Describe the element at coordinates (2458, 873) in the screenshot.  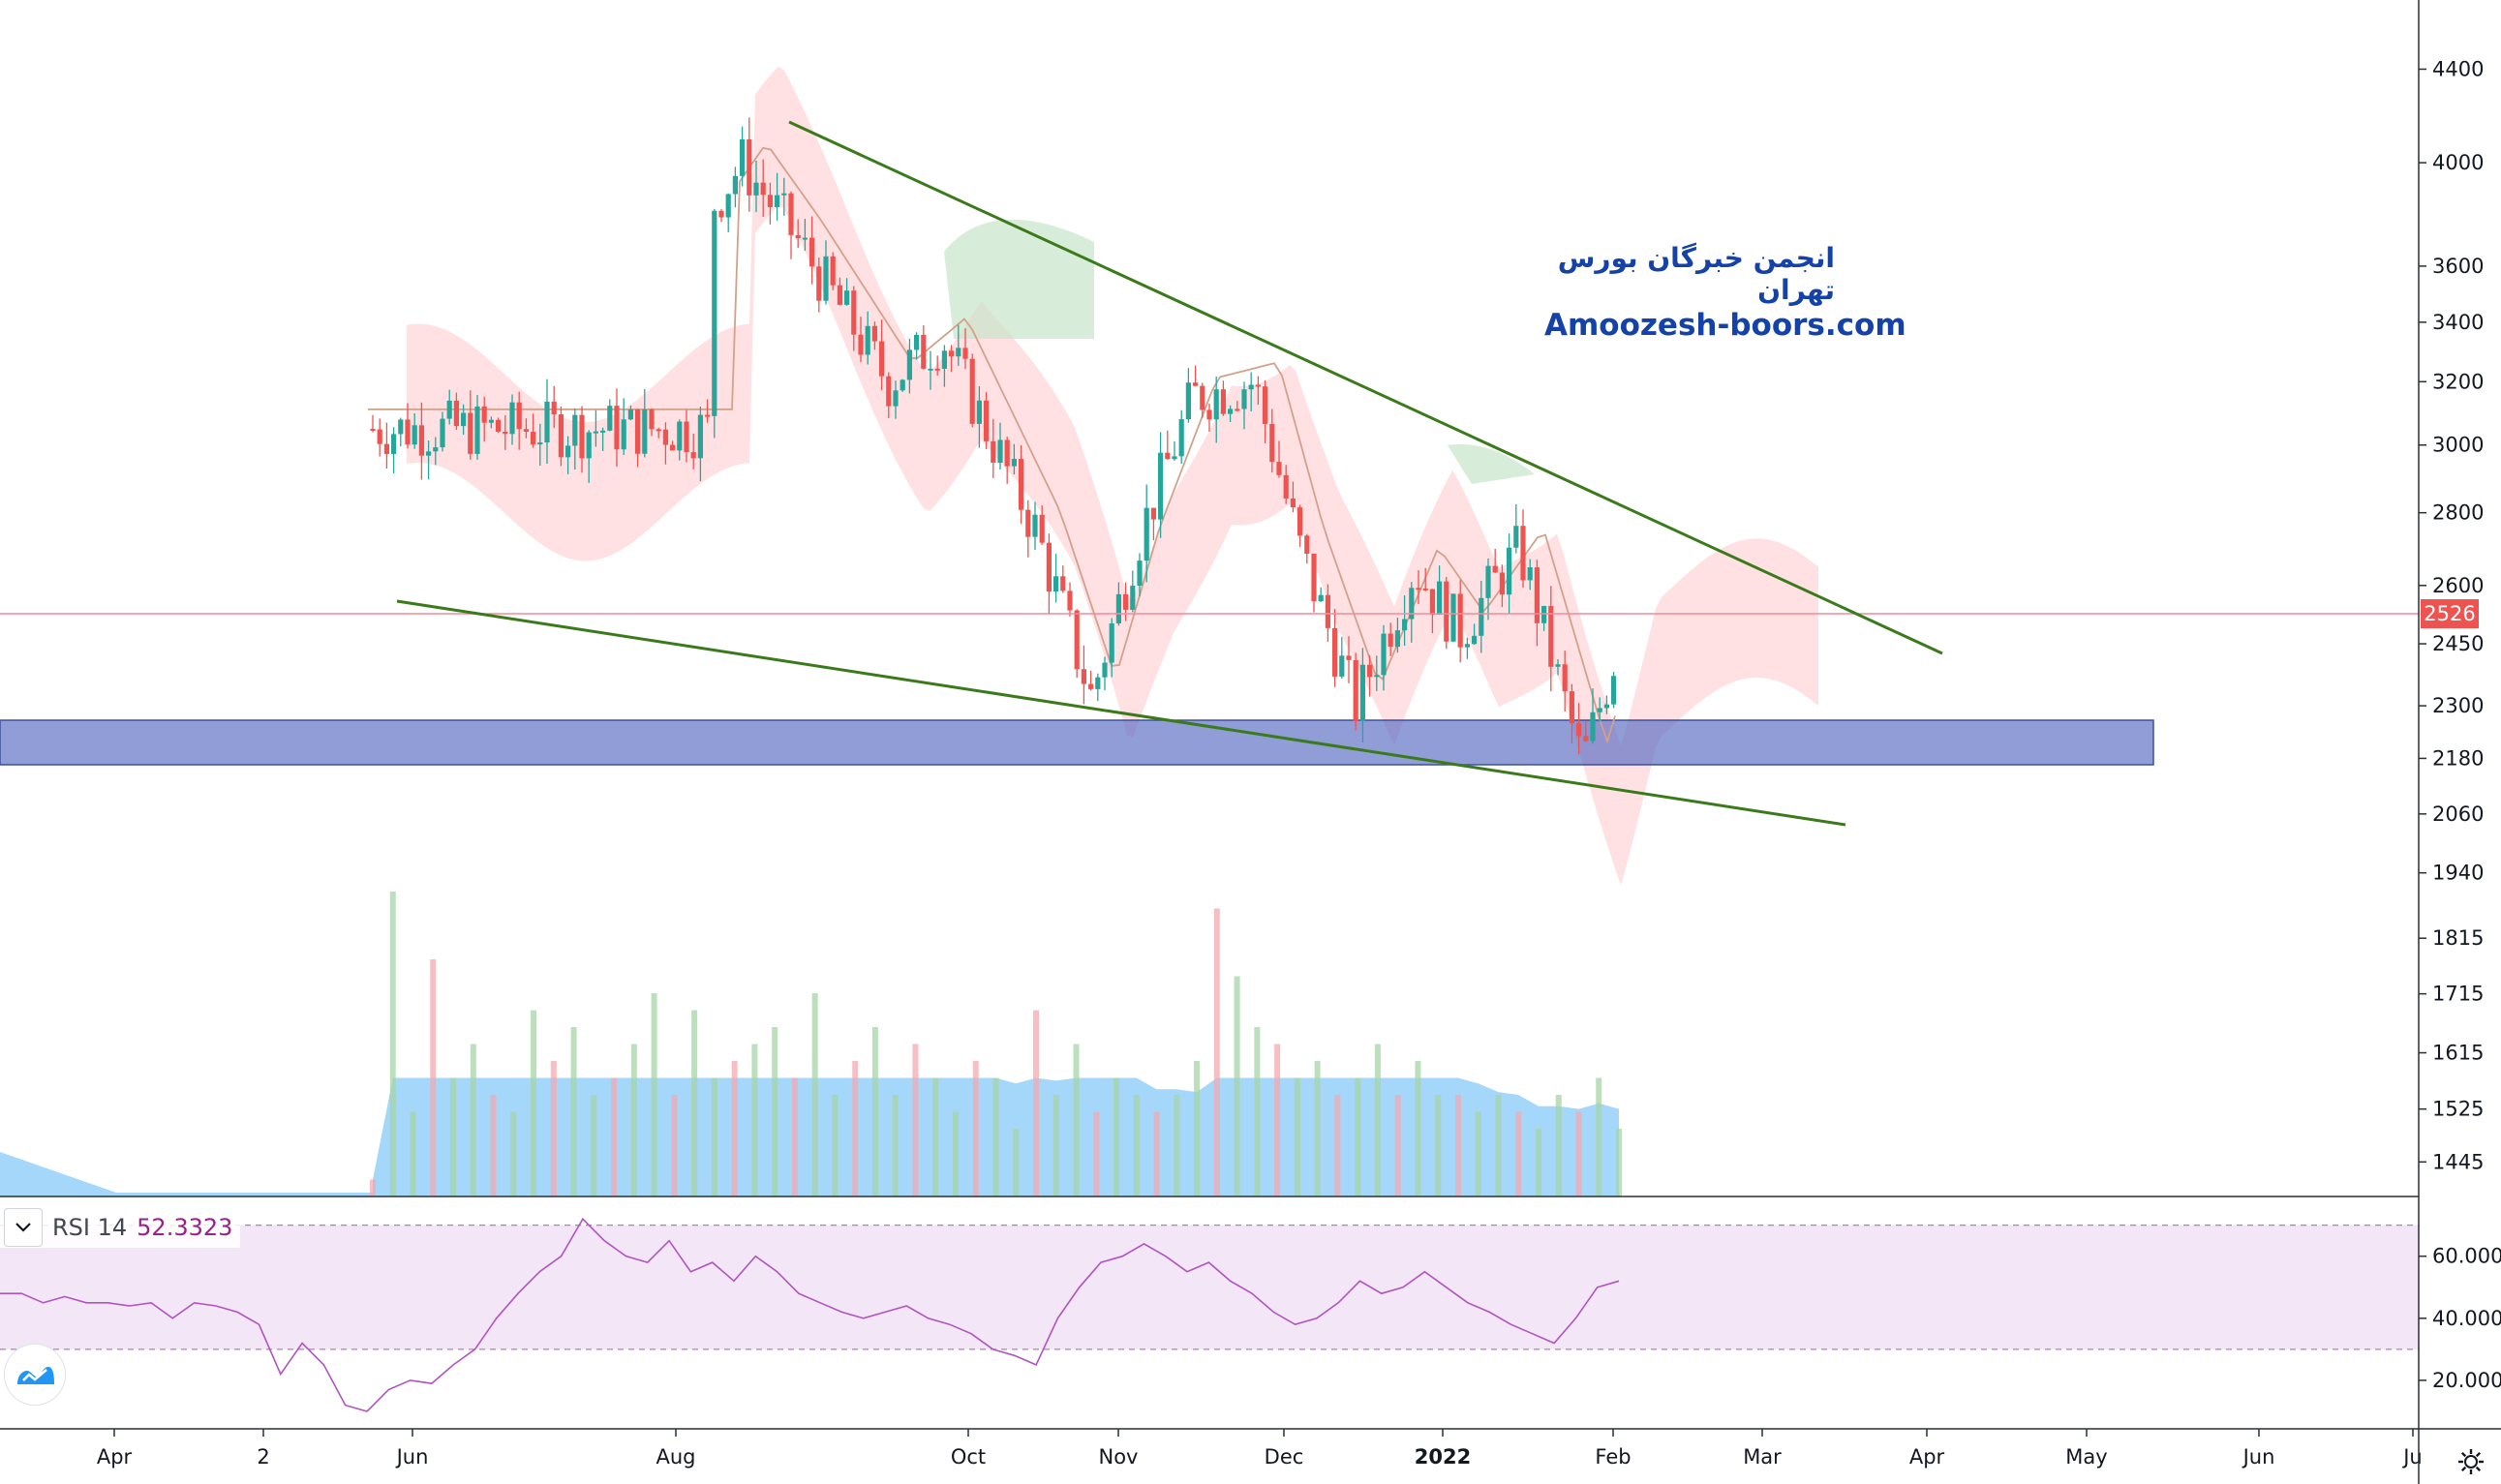
I see `price-tick-label: 1940` at that location.